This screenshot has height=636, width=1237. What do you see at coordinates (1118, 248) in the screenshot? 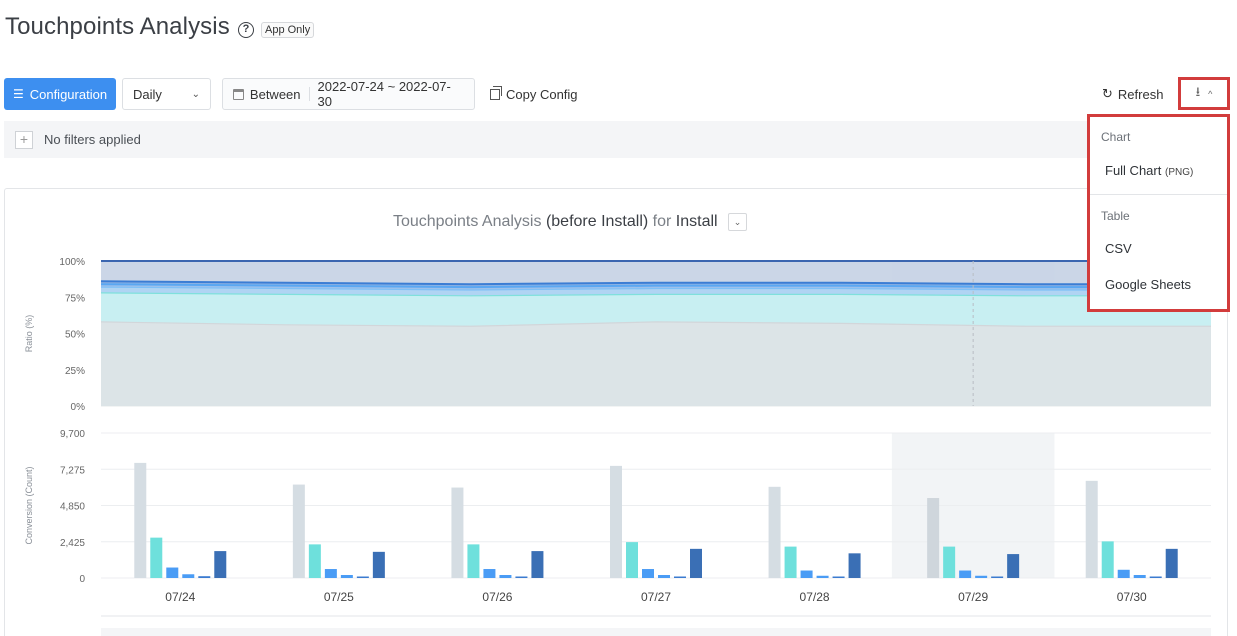
I see `menu-item-csv: CSV` at bounding box center [1118, 248].